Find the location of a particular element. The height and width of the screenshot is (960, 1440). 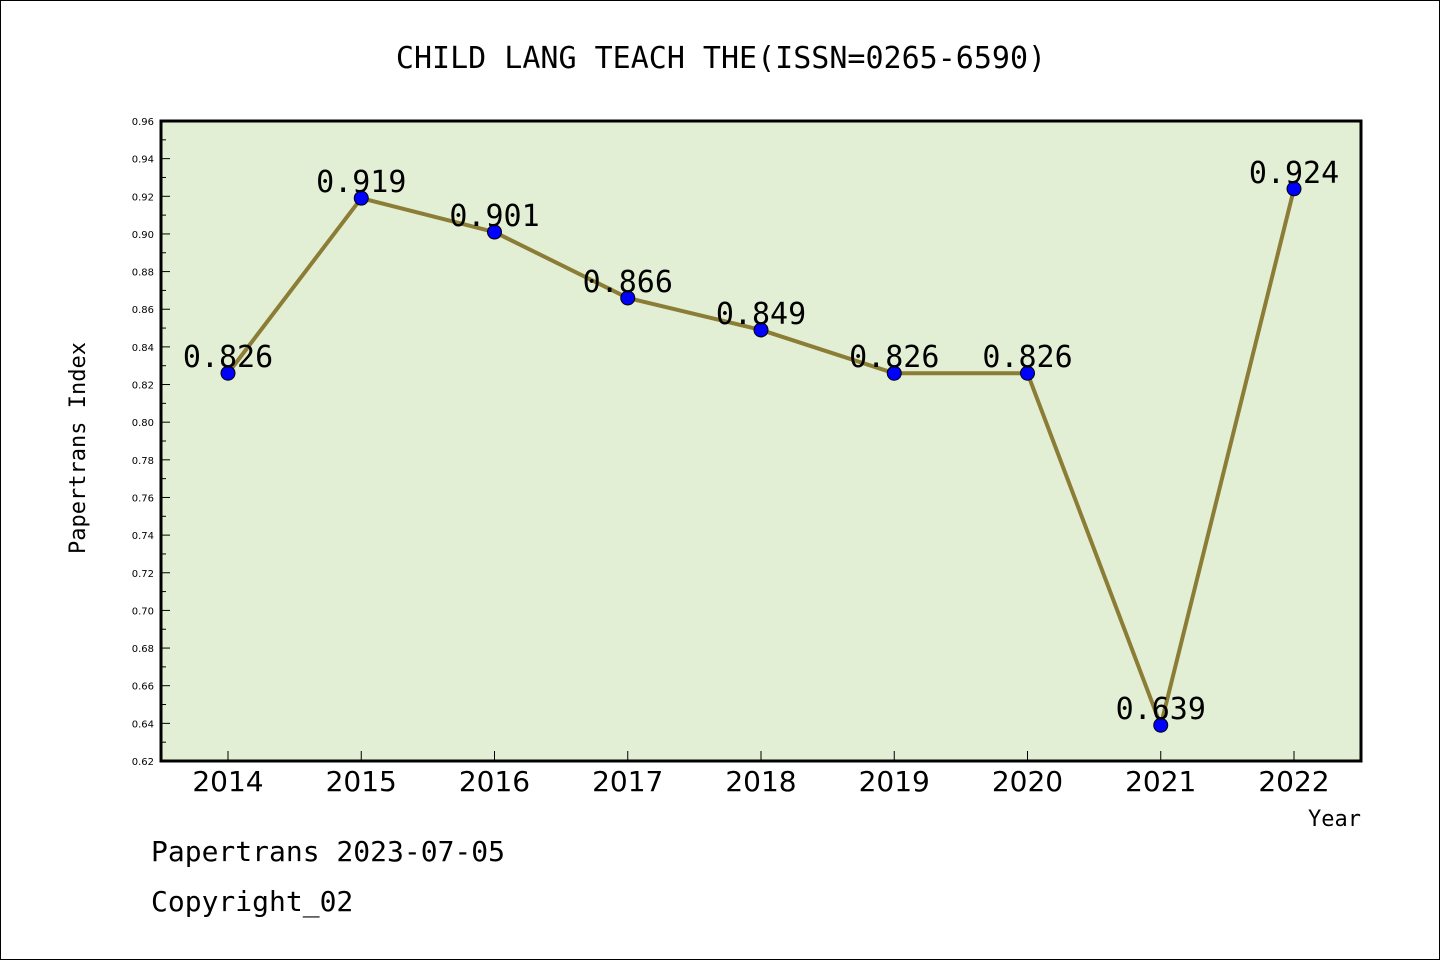

y-axis-label: Papertrans Index is located at coordinates (78, 448).